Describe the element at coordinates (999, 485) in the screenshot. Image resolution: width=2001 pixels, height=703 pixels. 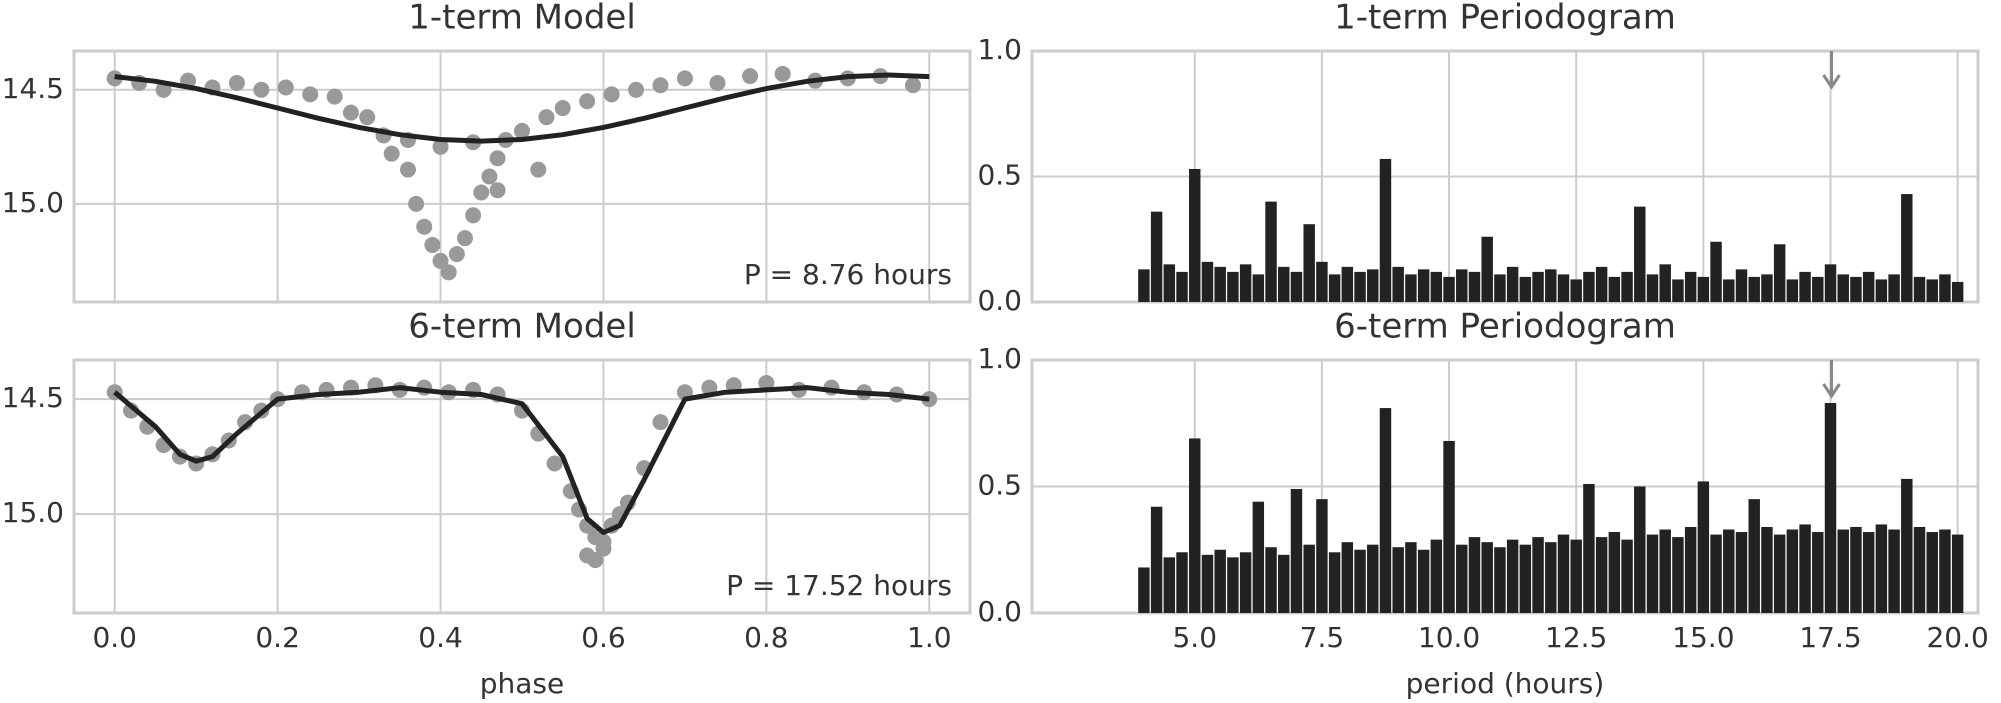
I see `y-tick-label: 0.5` at that location.